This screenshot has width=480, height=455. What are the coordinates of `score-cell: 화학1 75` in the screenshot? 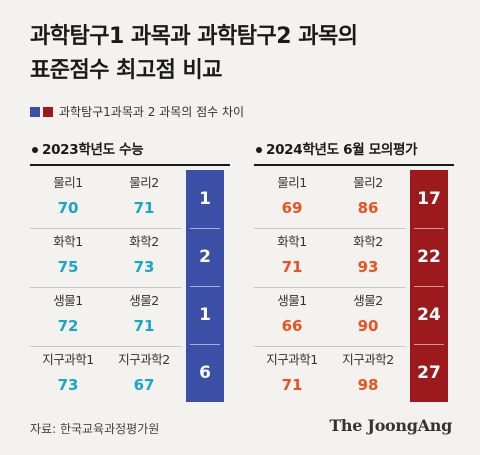 It's located at (68, 252).